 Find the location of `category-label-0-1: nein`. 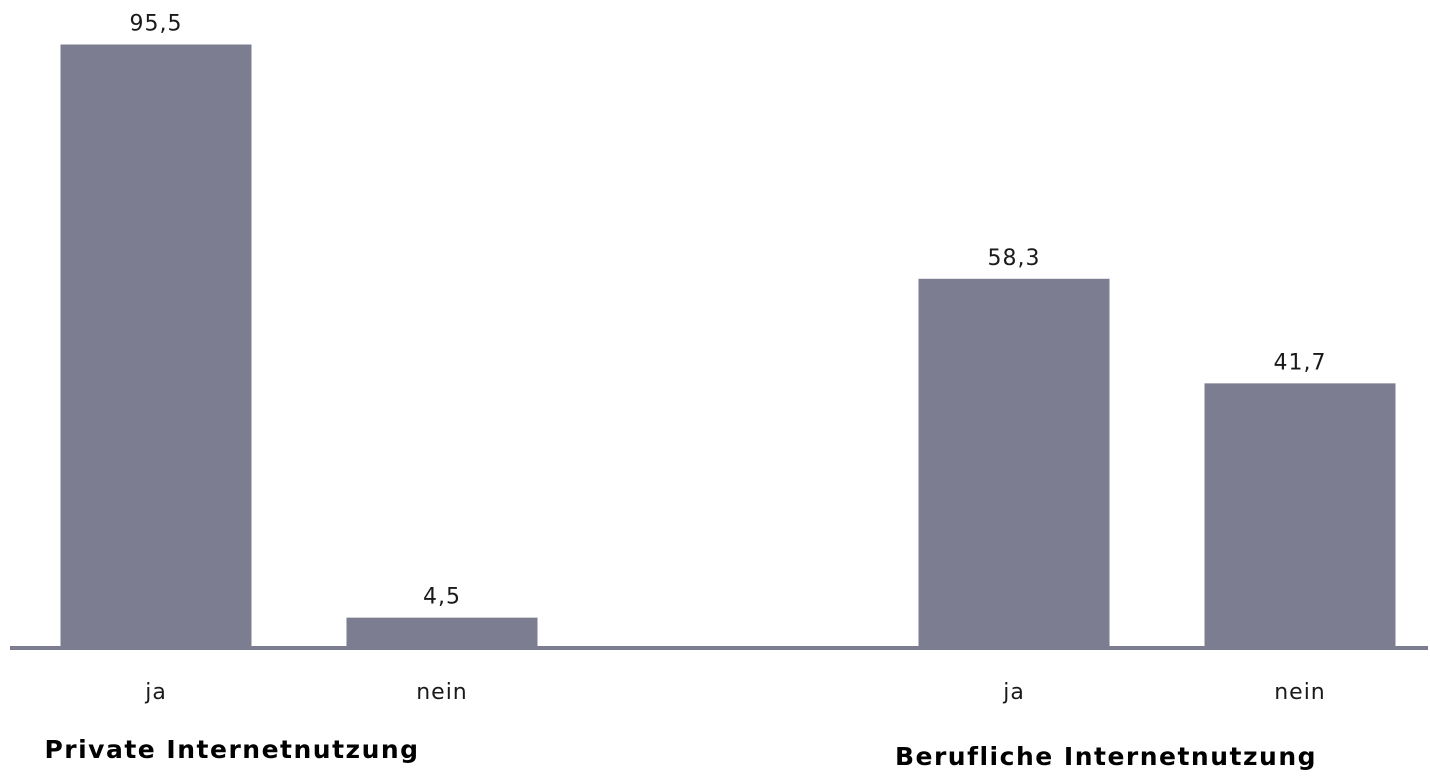

category-label-0-1: nein is located at coordinates (442, 692).